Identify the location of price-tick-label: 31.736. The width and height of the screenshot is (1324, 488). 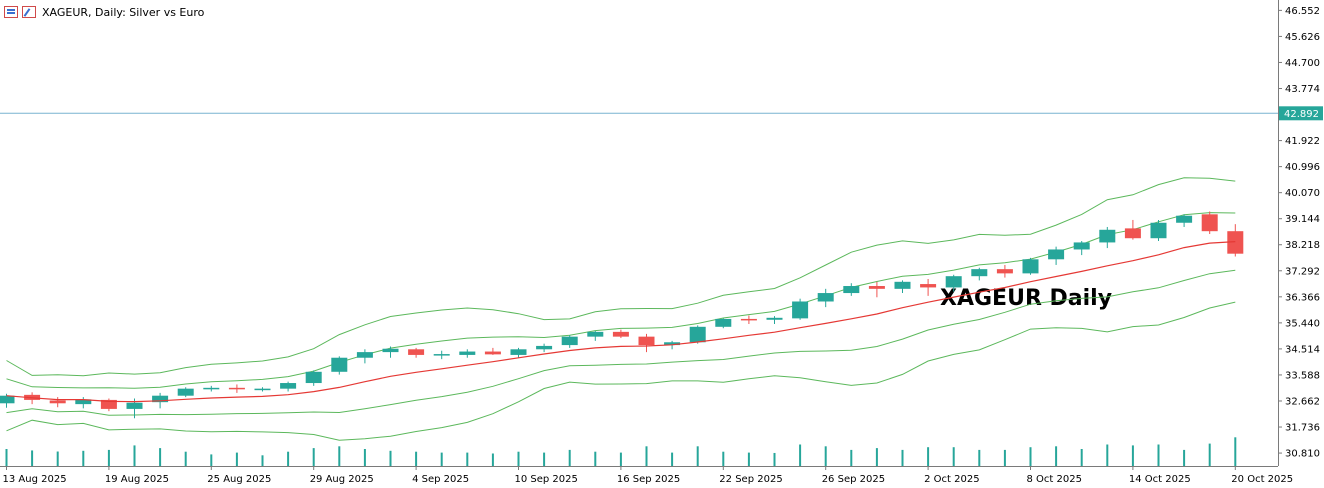
(1302, 428).